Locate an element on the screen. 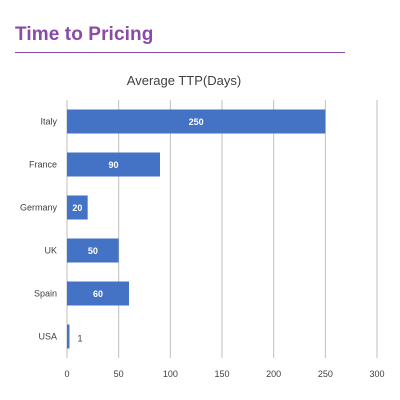  bar-uk is located at coordinates (93, 250).